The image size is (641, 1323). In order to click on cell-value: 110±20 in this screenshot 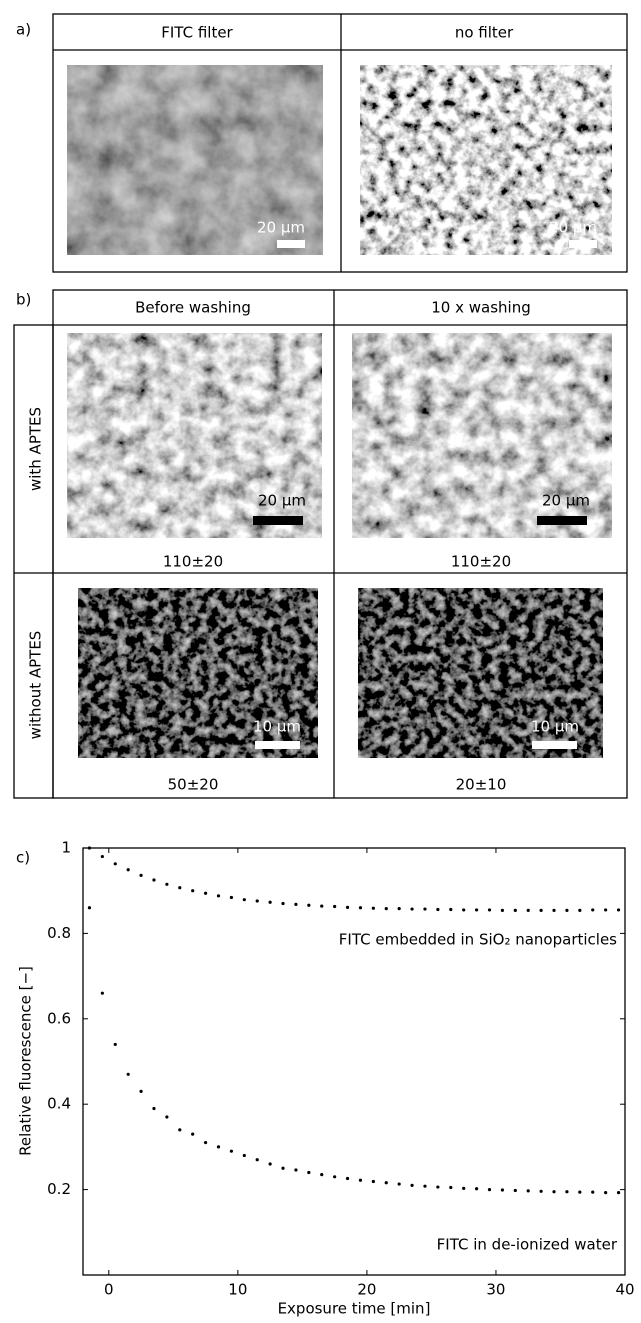, I will do `click(193, 562)`.